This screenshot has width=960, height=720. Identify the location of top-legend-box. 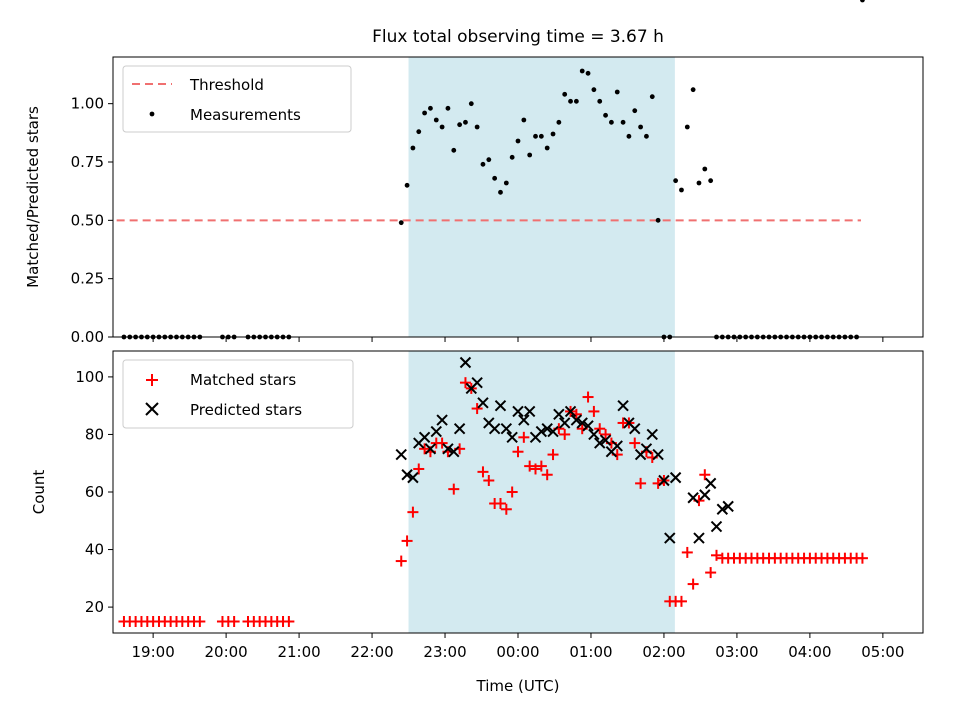
(237, 99).